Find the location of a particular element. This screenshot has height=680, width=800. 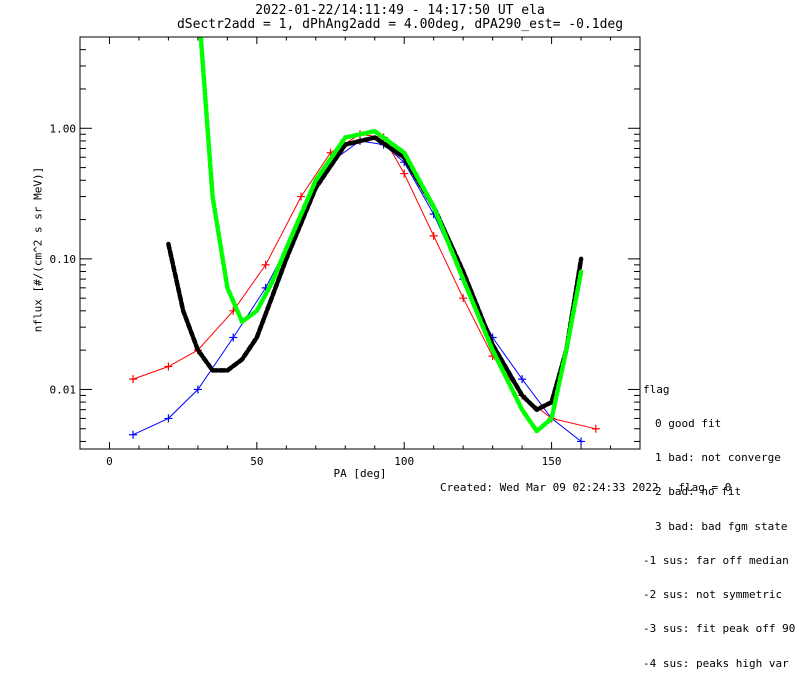

y-axis-label: nflux [#/(cm^2 s sr MeV)] is located at coordinates (38, 249).